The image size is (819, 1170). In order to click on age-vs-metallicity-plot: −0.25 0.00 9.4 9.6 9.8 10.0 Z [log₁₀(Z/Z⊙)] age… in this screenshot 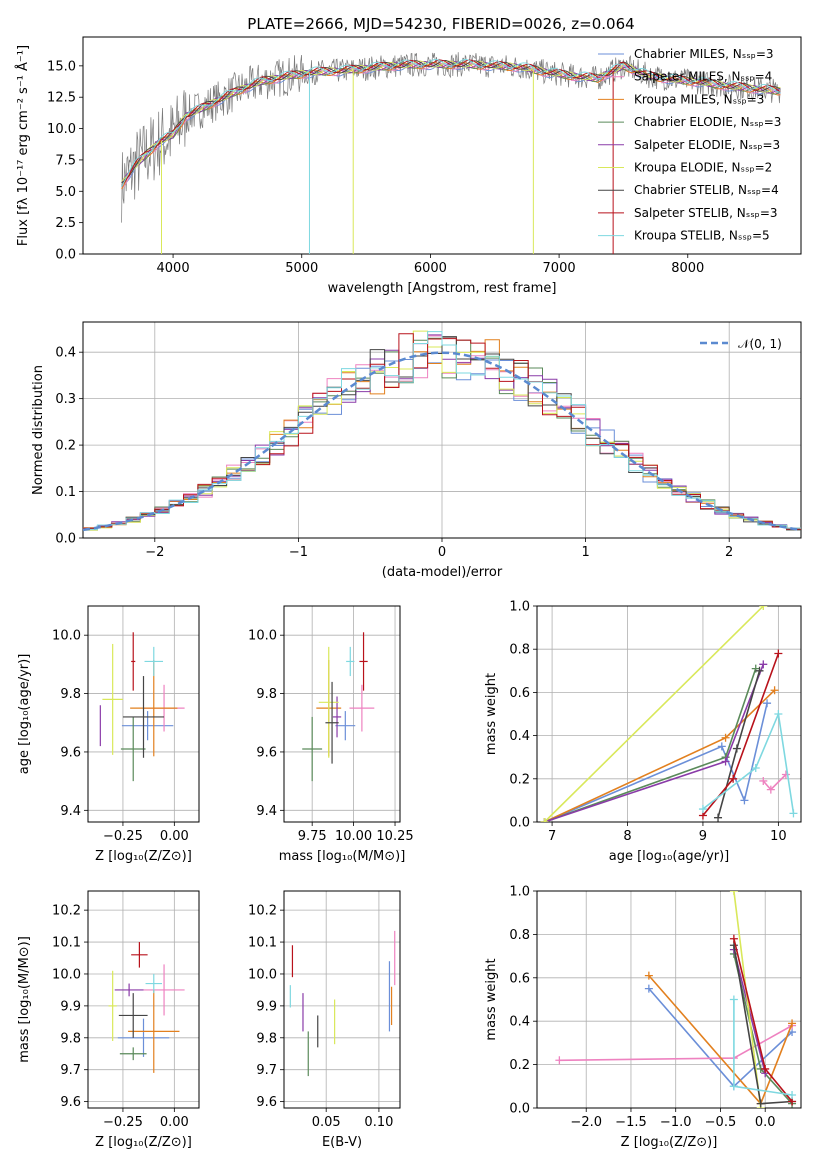, I will do `click(108, 734)`.